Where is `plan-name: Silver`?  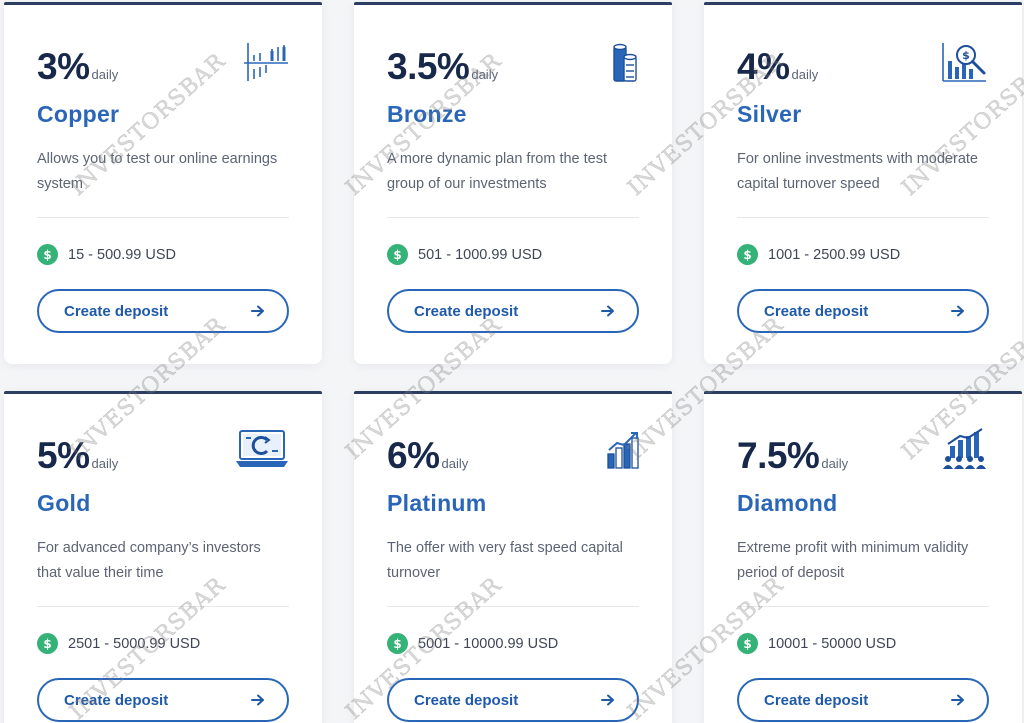 plan-name: Silver is located at coordinates (769, 114).